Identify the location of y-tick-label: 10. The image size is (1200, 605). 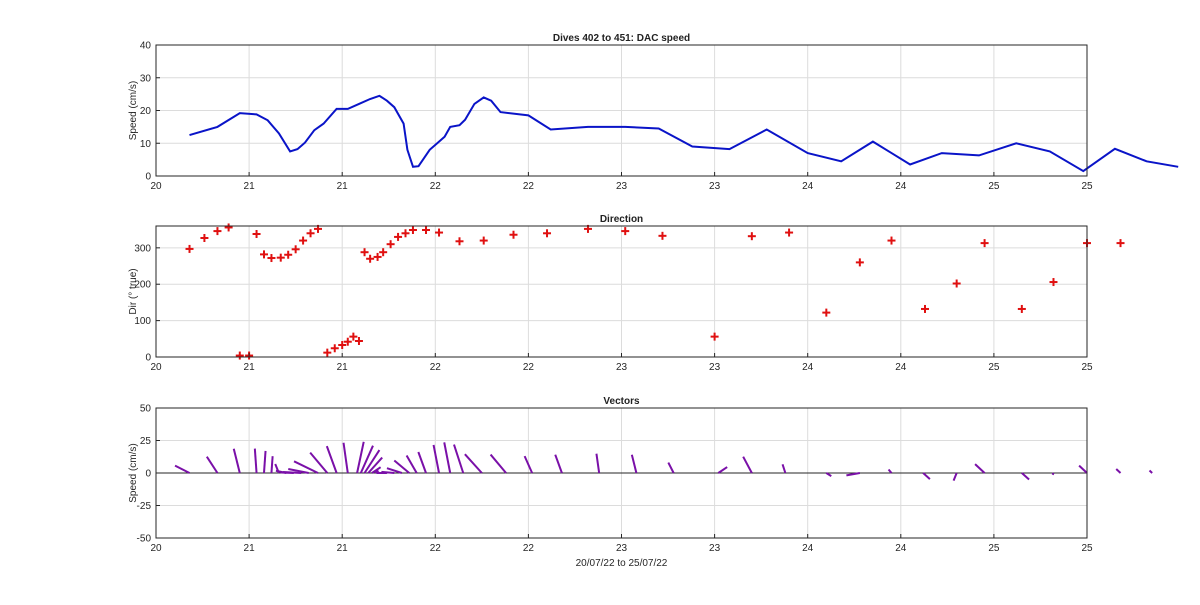
(146, 144).